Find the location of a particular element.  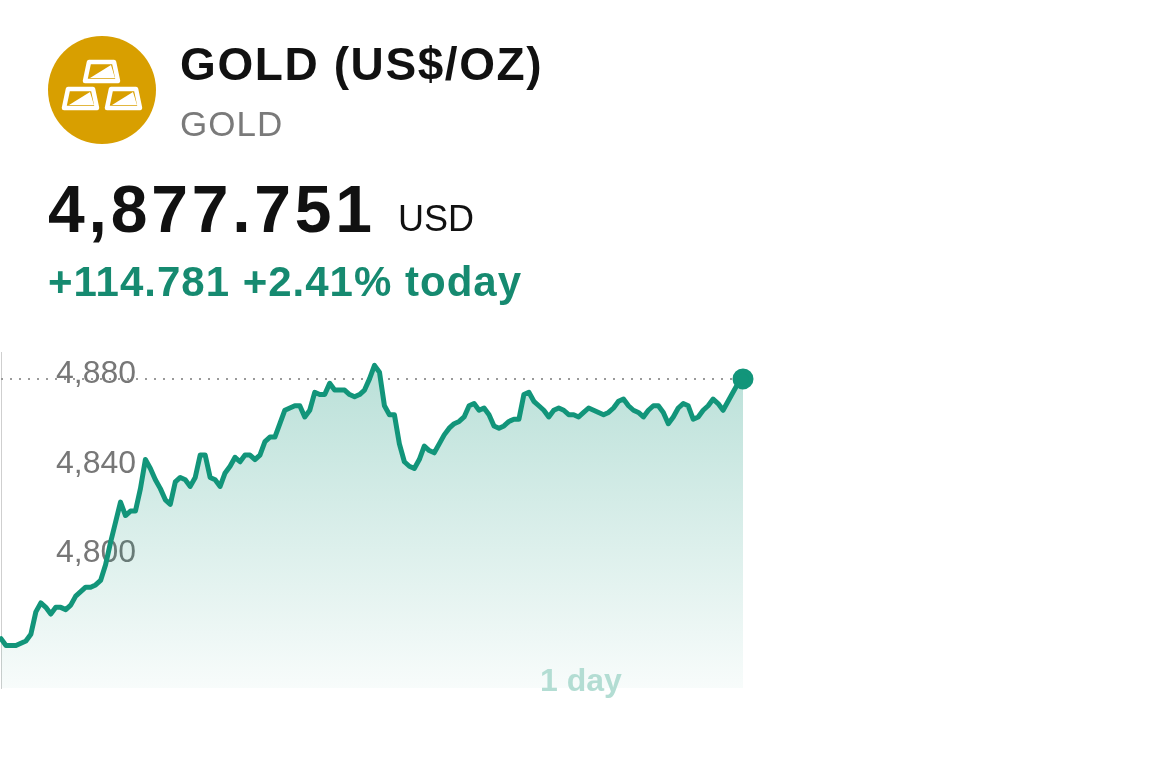

text: +114.781 +2.41% today is located at coordinates (285, 281).